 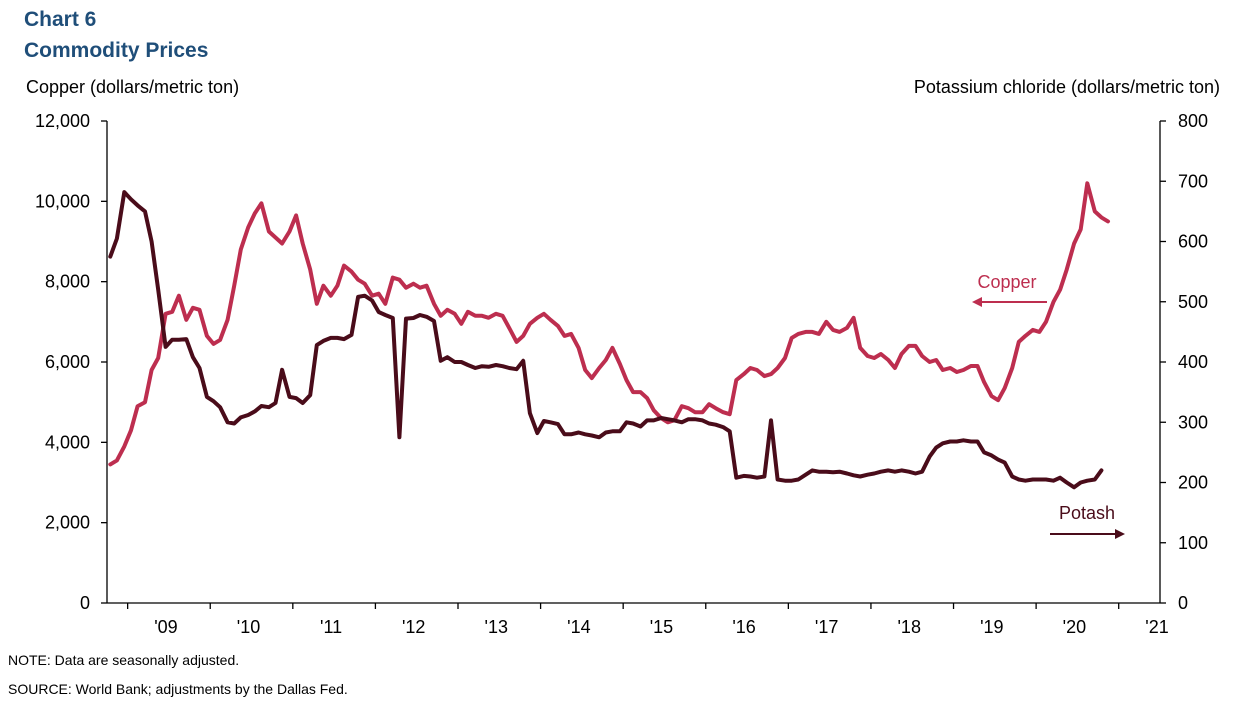 I want to click on x-axis-tick-label: '14, so click(x=578, y=627).